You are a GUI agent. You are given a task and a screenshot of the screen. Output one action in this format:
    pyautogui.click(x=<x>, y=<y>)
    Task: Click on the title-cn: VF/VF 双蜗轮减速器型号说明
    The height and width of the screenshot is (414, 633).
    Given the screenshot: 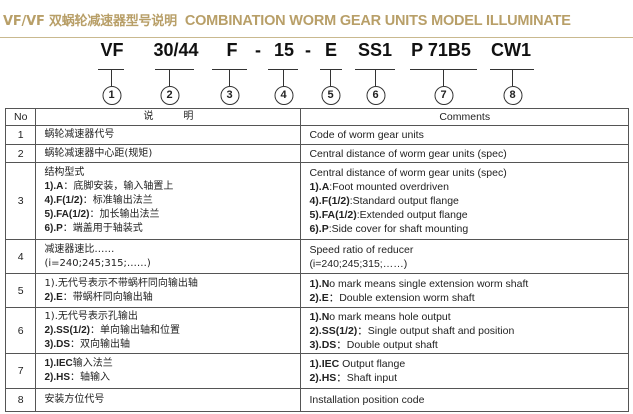 What is the action you would take?
    pyautogui.click(x=90, y=21)
    